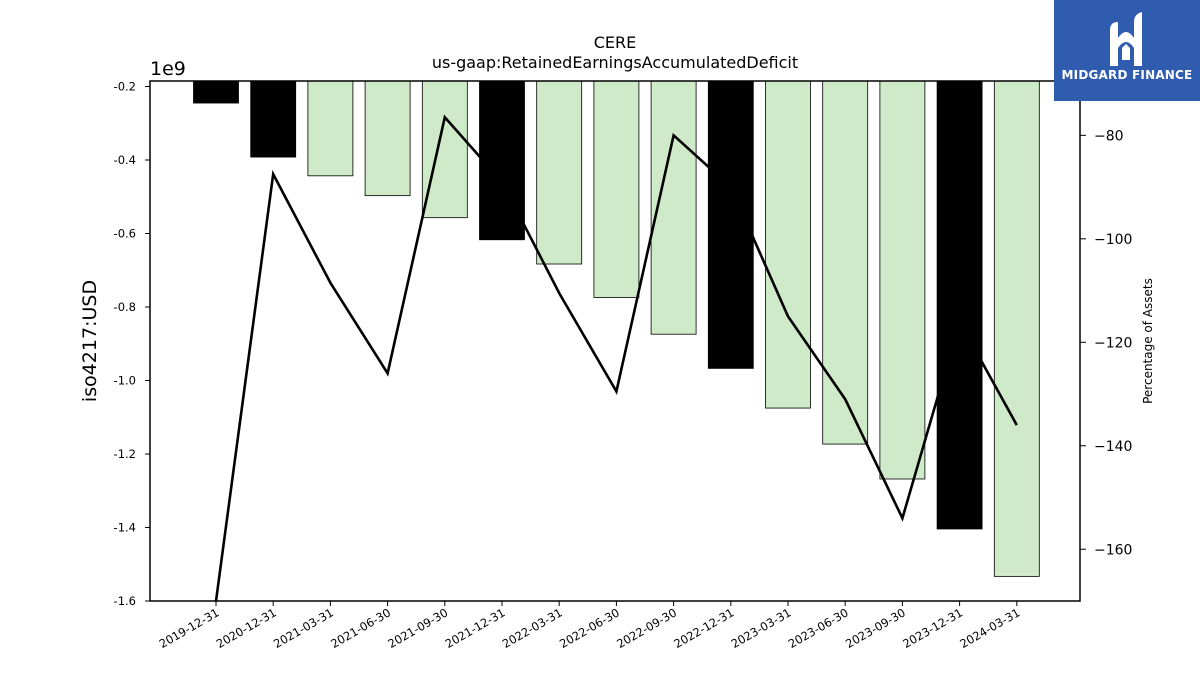 The image size is (1200, 675). What do you see at coordinates (818, 628) in the screenshot?
I see `x-tick-label: 2023-06-30` at bounding box center [818, 628].